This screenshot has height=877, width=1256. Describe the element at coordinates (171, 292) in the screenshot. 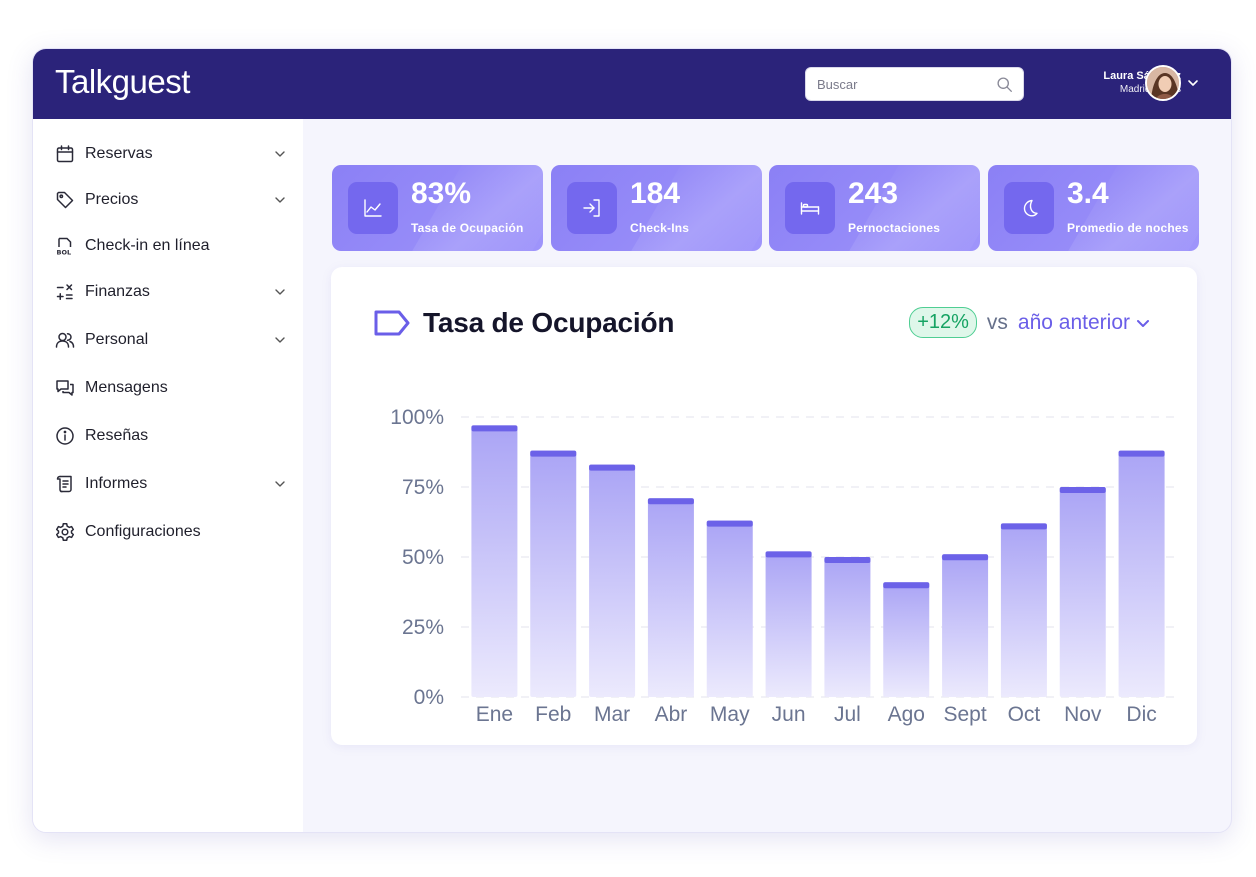

I see `sidebar-item-finanzas: Finanzas` at that location.